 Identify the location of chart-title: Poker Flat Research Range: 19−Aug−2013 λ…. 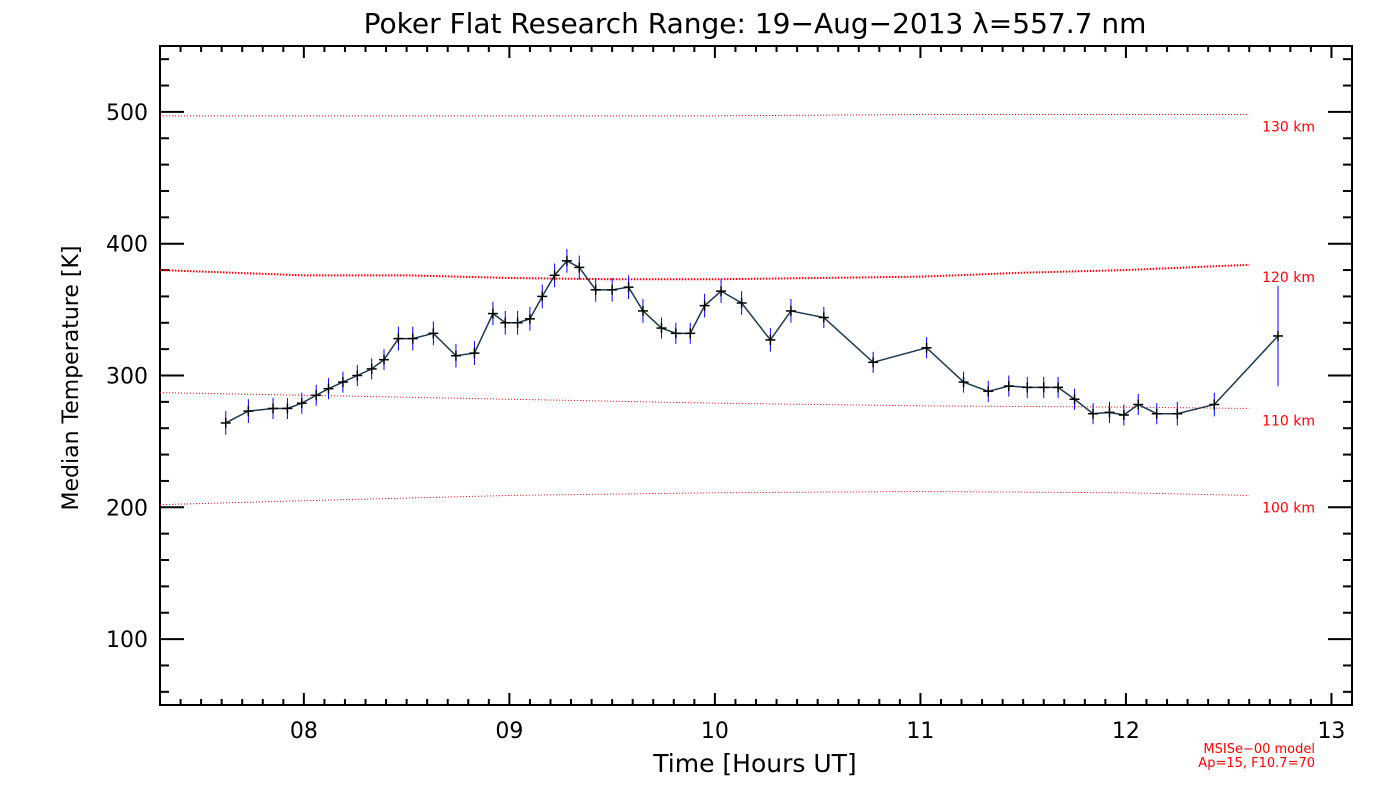
(755, 23).